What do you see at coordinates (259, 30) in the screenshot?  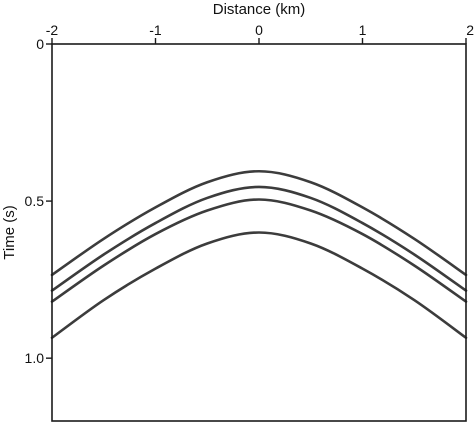 I see `x-tick-label: 0` at bounding box center [259, 30].